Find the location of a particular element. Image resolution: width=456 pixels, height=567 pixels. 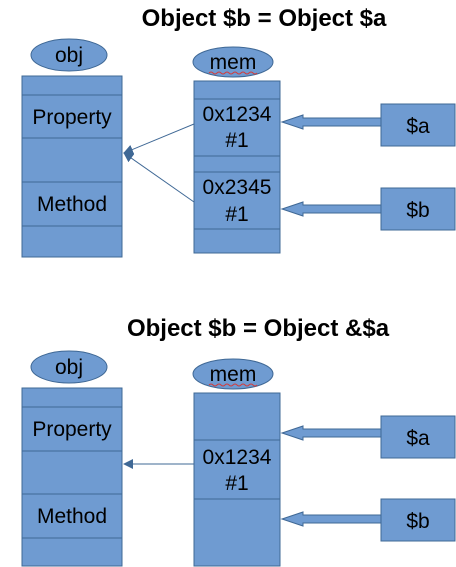

bottom-mem-label: mem is located at coordinates (233, 374).